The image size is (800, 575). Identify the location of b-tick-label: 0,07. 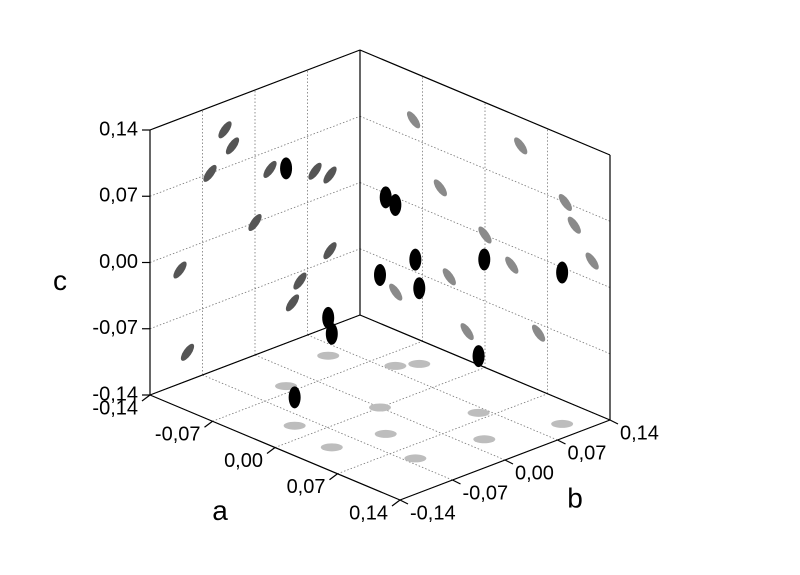
(587, 453).